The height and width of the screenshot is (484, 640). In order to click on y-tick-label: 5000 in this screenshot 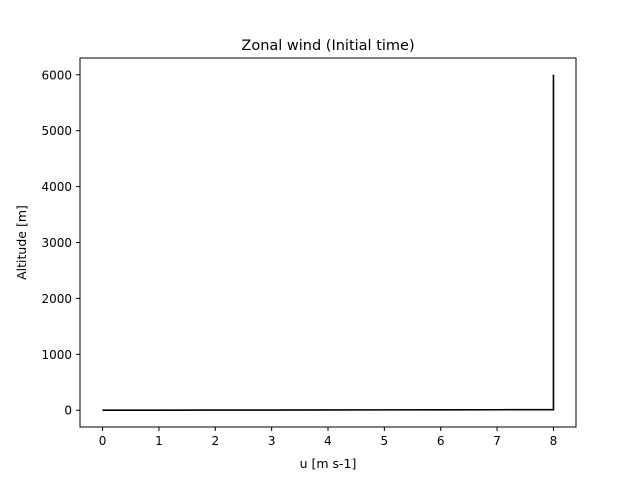, I will do `click(56, 131)`.